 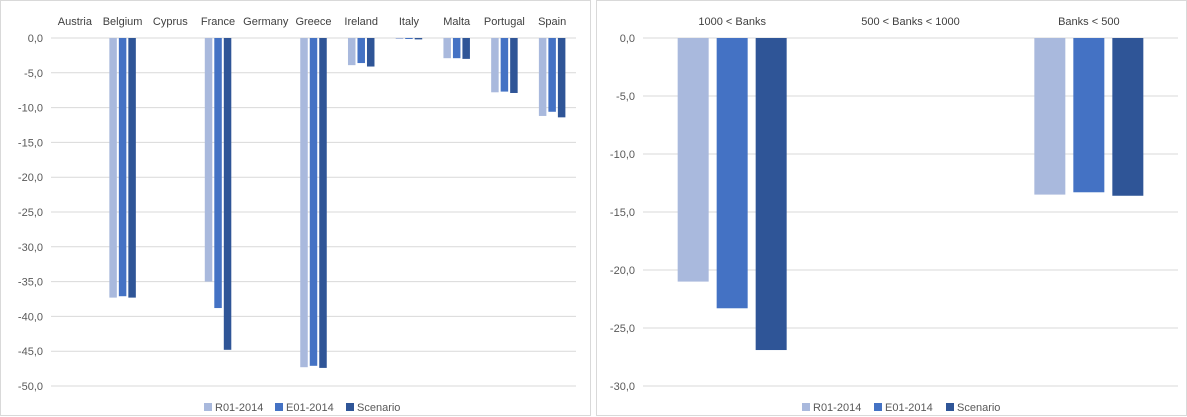 What do you see at coordinates (75, 22) in the screenshot?
I see `category-label: Austria` at bounding box center [75, 22].